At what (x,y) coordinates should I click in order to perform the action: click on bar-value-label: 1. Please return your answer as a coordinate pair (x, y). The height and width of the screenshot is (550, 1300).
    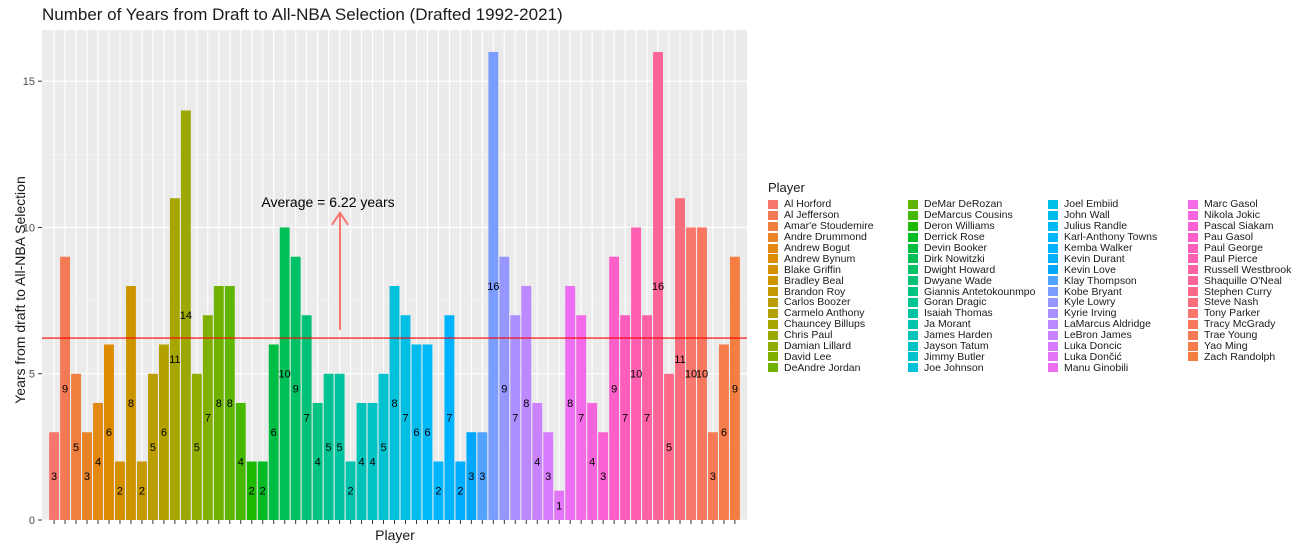
    Looking at the image, I should click on (559, 506).